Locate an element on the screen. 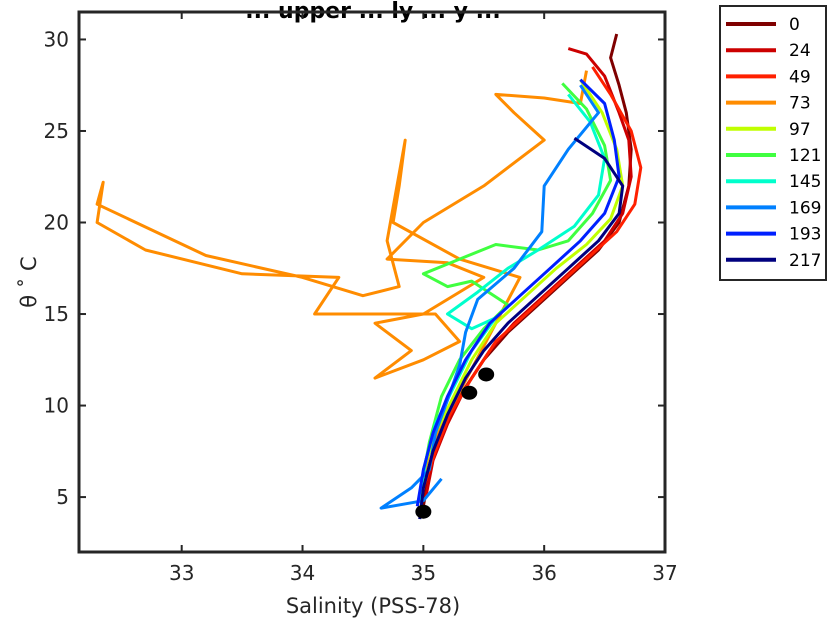 Image resolution: width=827 pixels, height=623 pixels. y-tick-label: 15 is located at coordinates (56, 314).